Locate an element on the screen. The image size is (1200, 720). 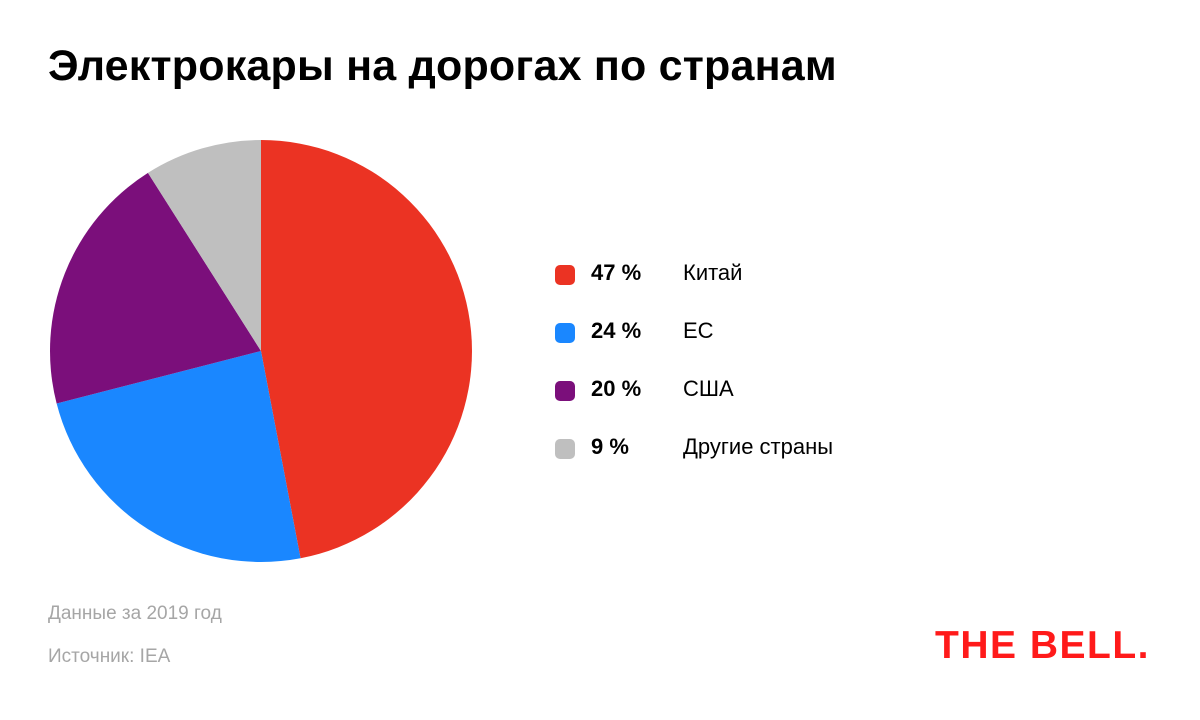
pie-slice-eu is located at coordinates (178, 456).